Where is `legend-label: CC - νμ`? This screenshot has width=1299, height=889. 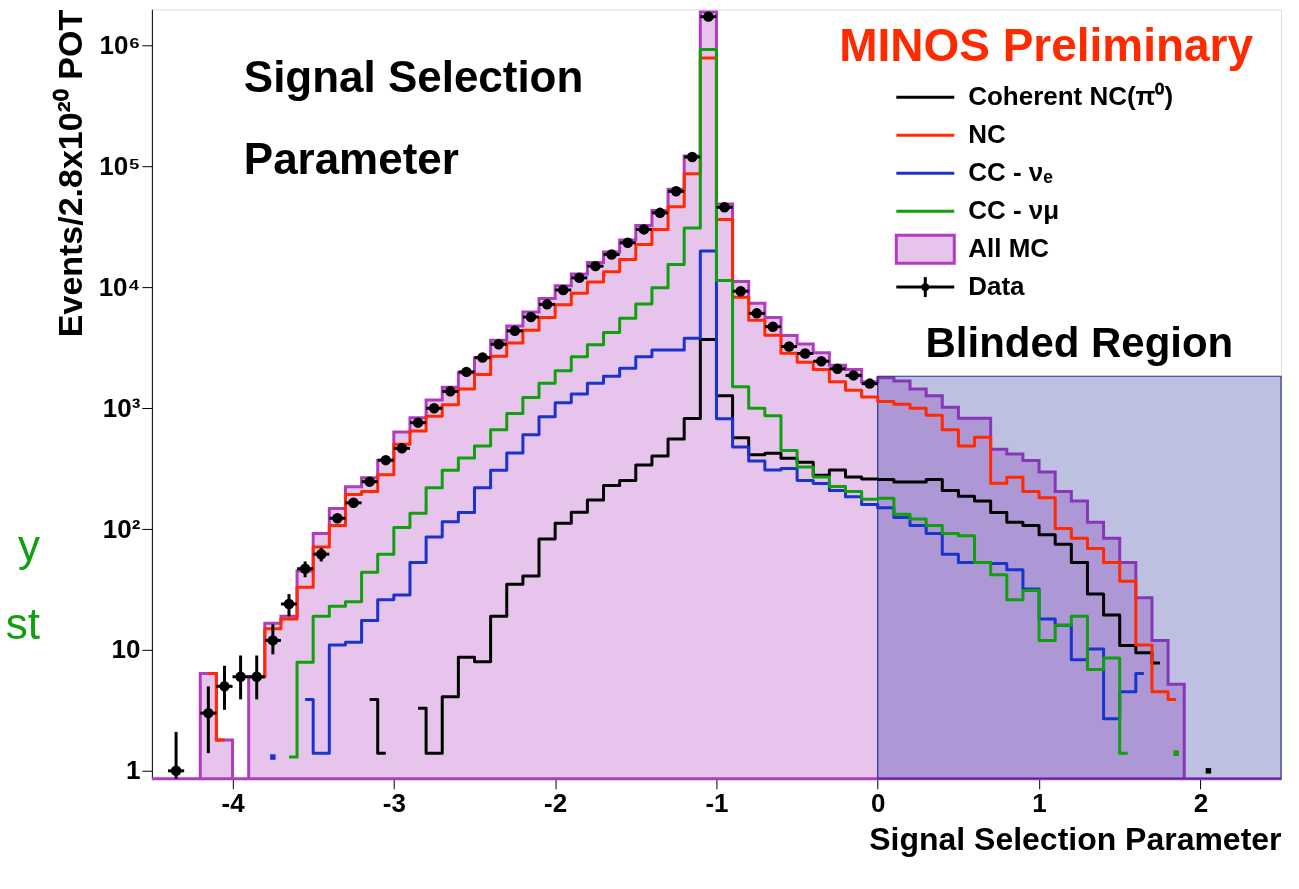
legend-label: CC - νμ is located at coordinates (1014, 210).